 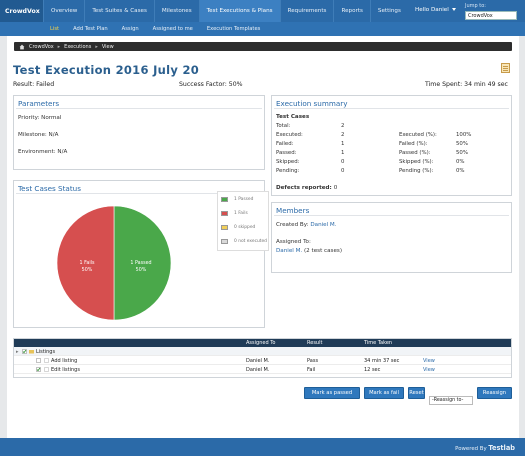 What do you see at coordinates (415, 153) in the screenshot?
I see `summary-label: Passed (%):` at bounding box center [415, 153].